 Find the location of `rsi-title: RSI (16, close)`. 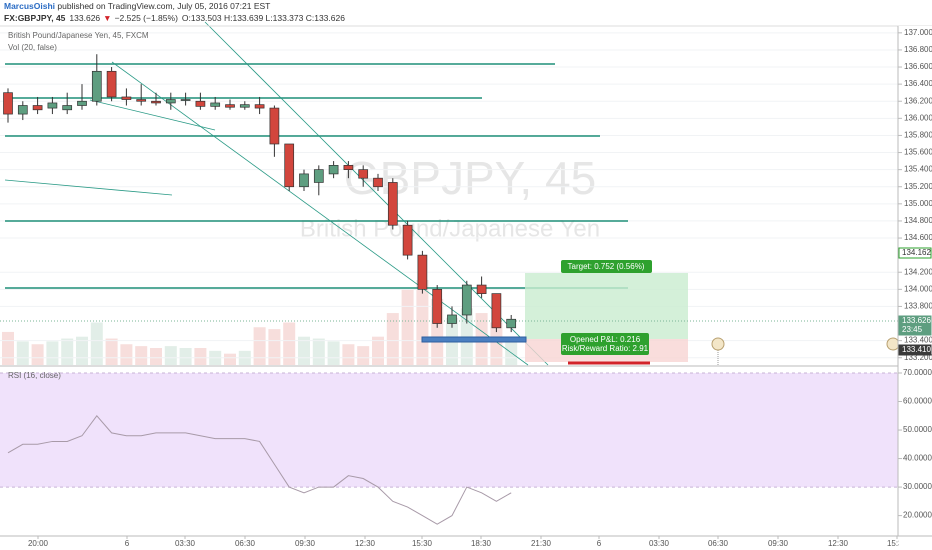

rsi-title: RSI (16, close) is located at coordinates (34, 375).